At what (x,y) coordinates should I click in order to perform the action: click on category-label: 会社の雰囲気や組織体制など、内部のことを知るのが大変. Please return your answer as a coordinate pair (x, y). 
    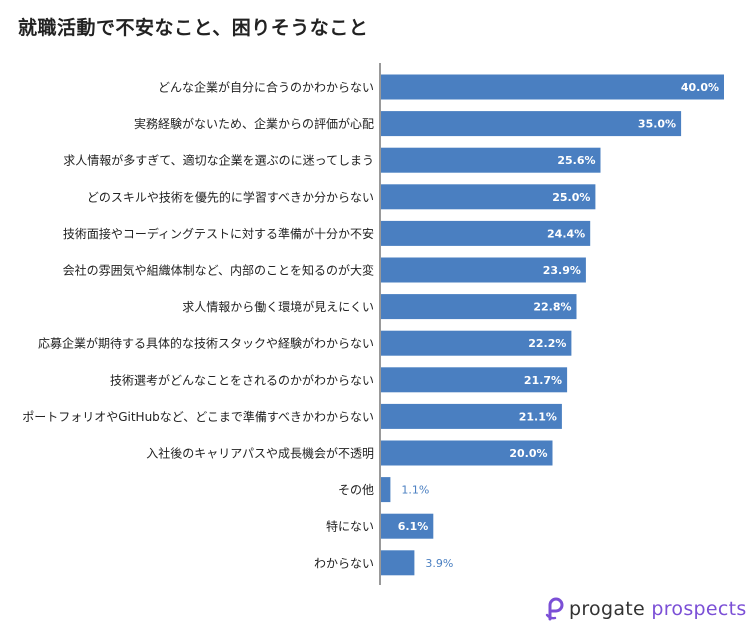
    Looking at the image, I should click on (218, 270).